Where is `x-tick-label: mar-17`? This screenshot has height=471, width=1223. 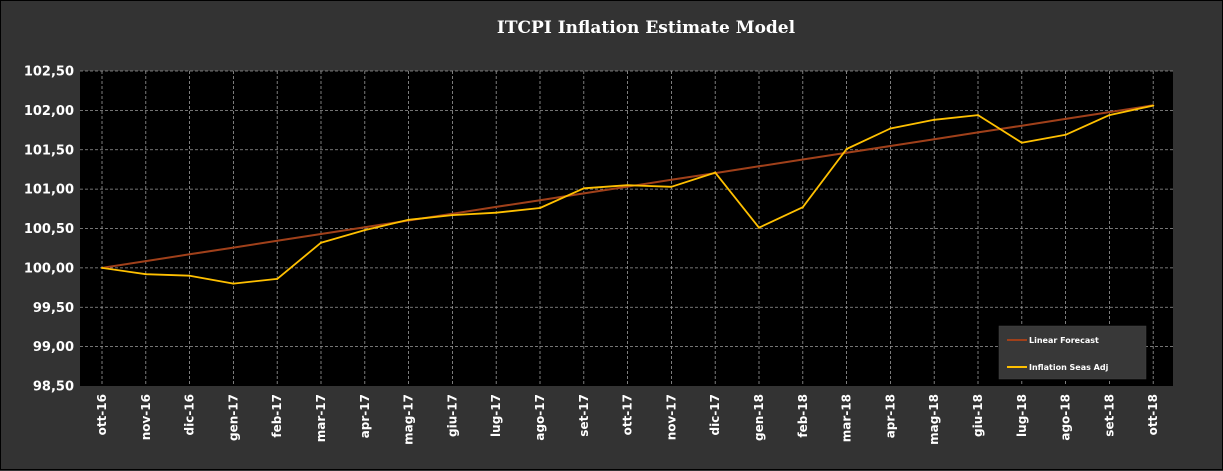
x-tick-label: mar-17 is located at coordinates (321, 418).